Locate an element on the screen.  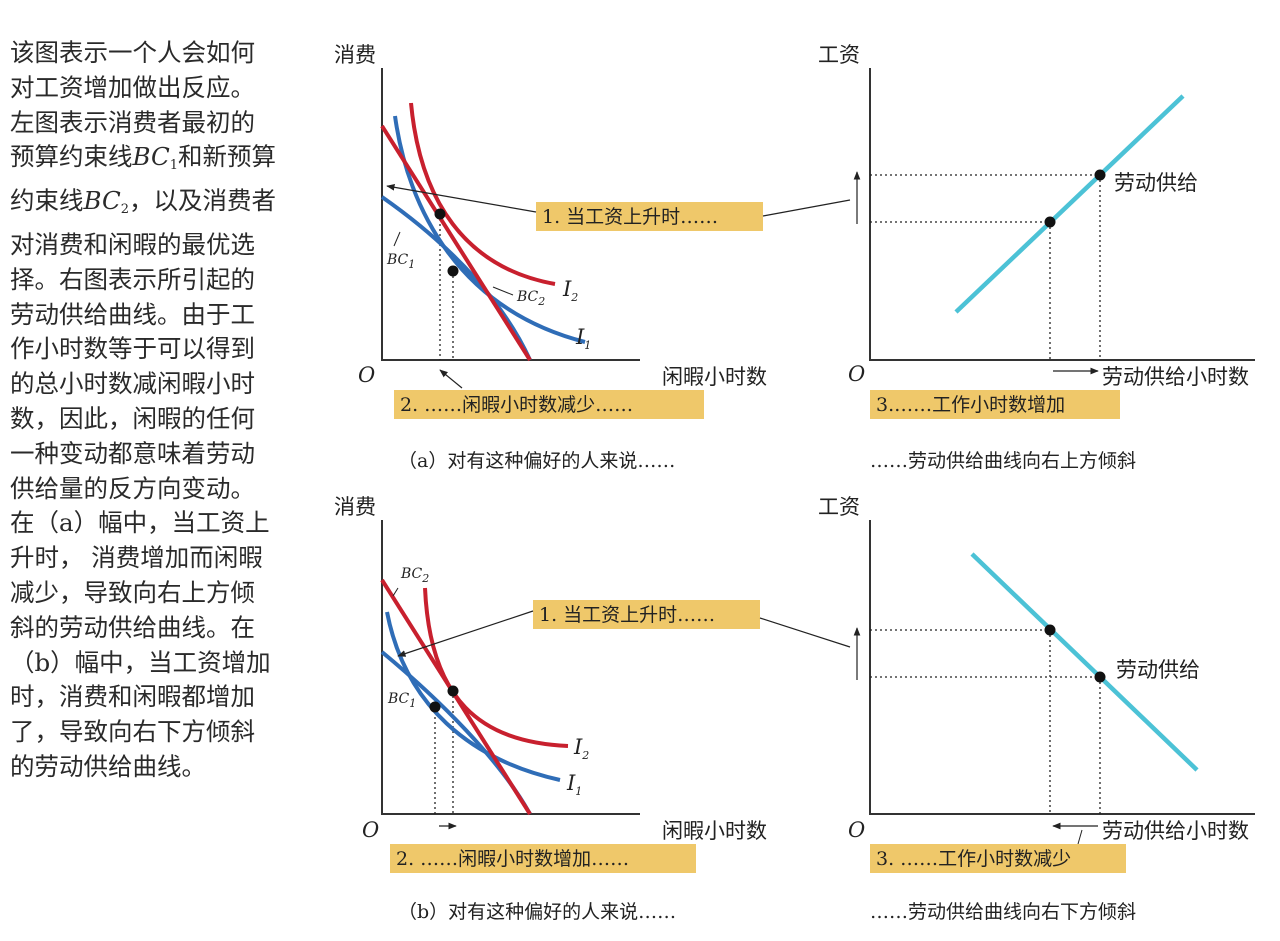
panel-a-left-graph: 消费 O 闲暇小时数 BC1 BC2 I2 I1 is located at coordinates (550, 216).